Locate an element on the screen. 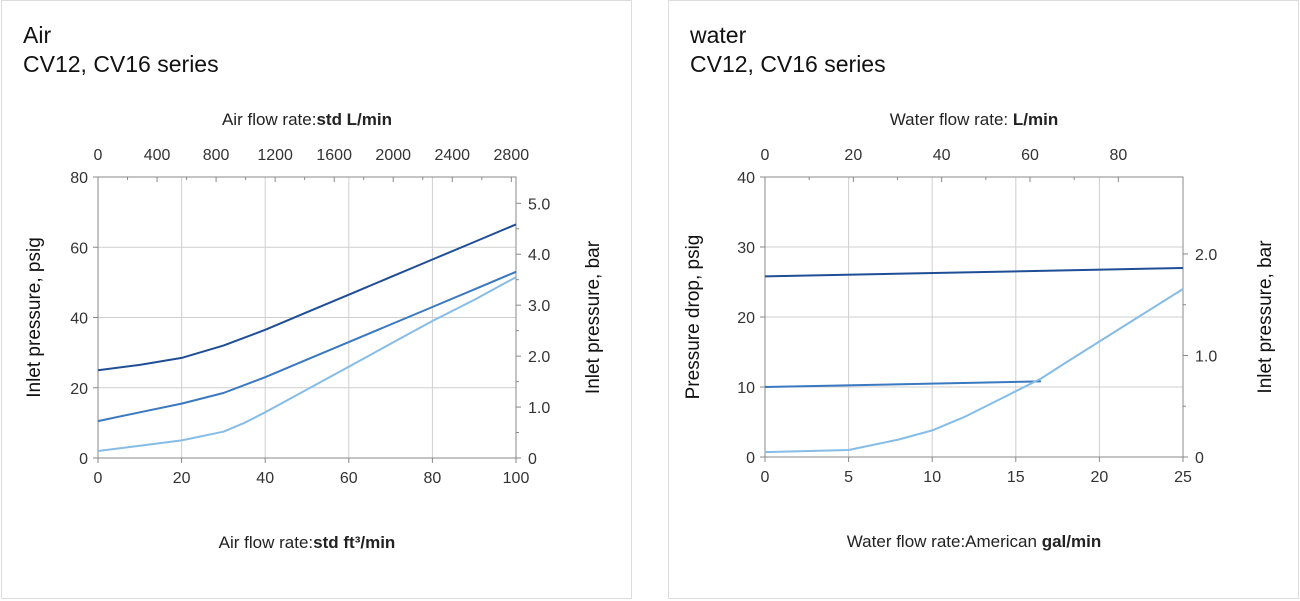 Image resolution: width=1300 pixels, height=601 pixels. left-tick-label: 60 is located at coordinates (79, 248).